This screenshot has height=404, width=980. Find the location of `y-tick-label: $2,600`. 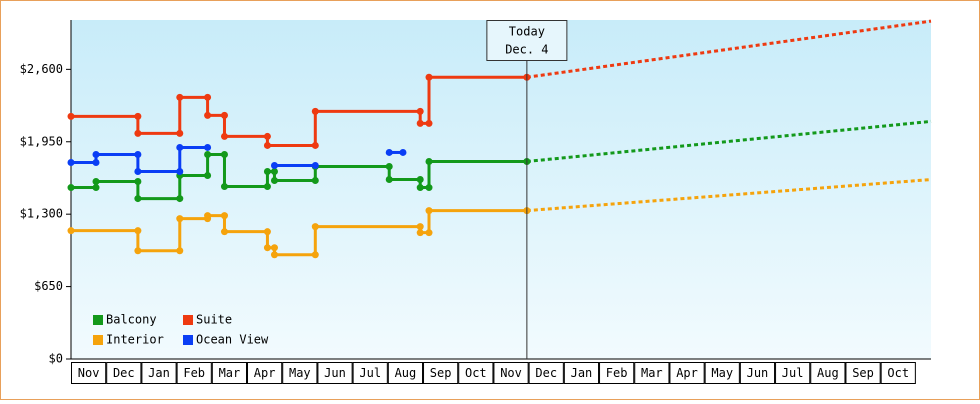

y-tick-label: $2,600 is located at coordinates (41, 69).